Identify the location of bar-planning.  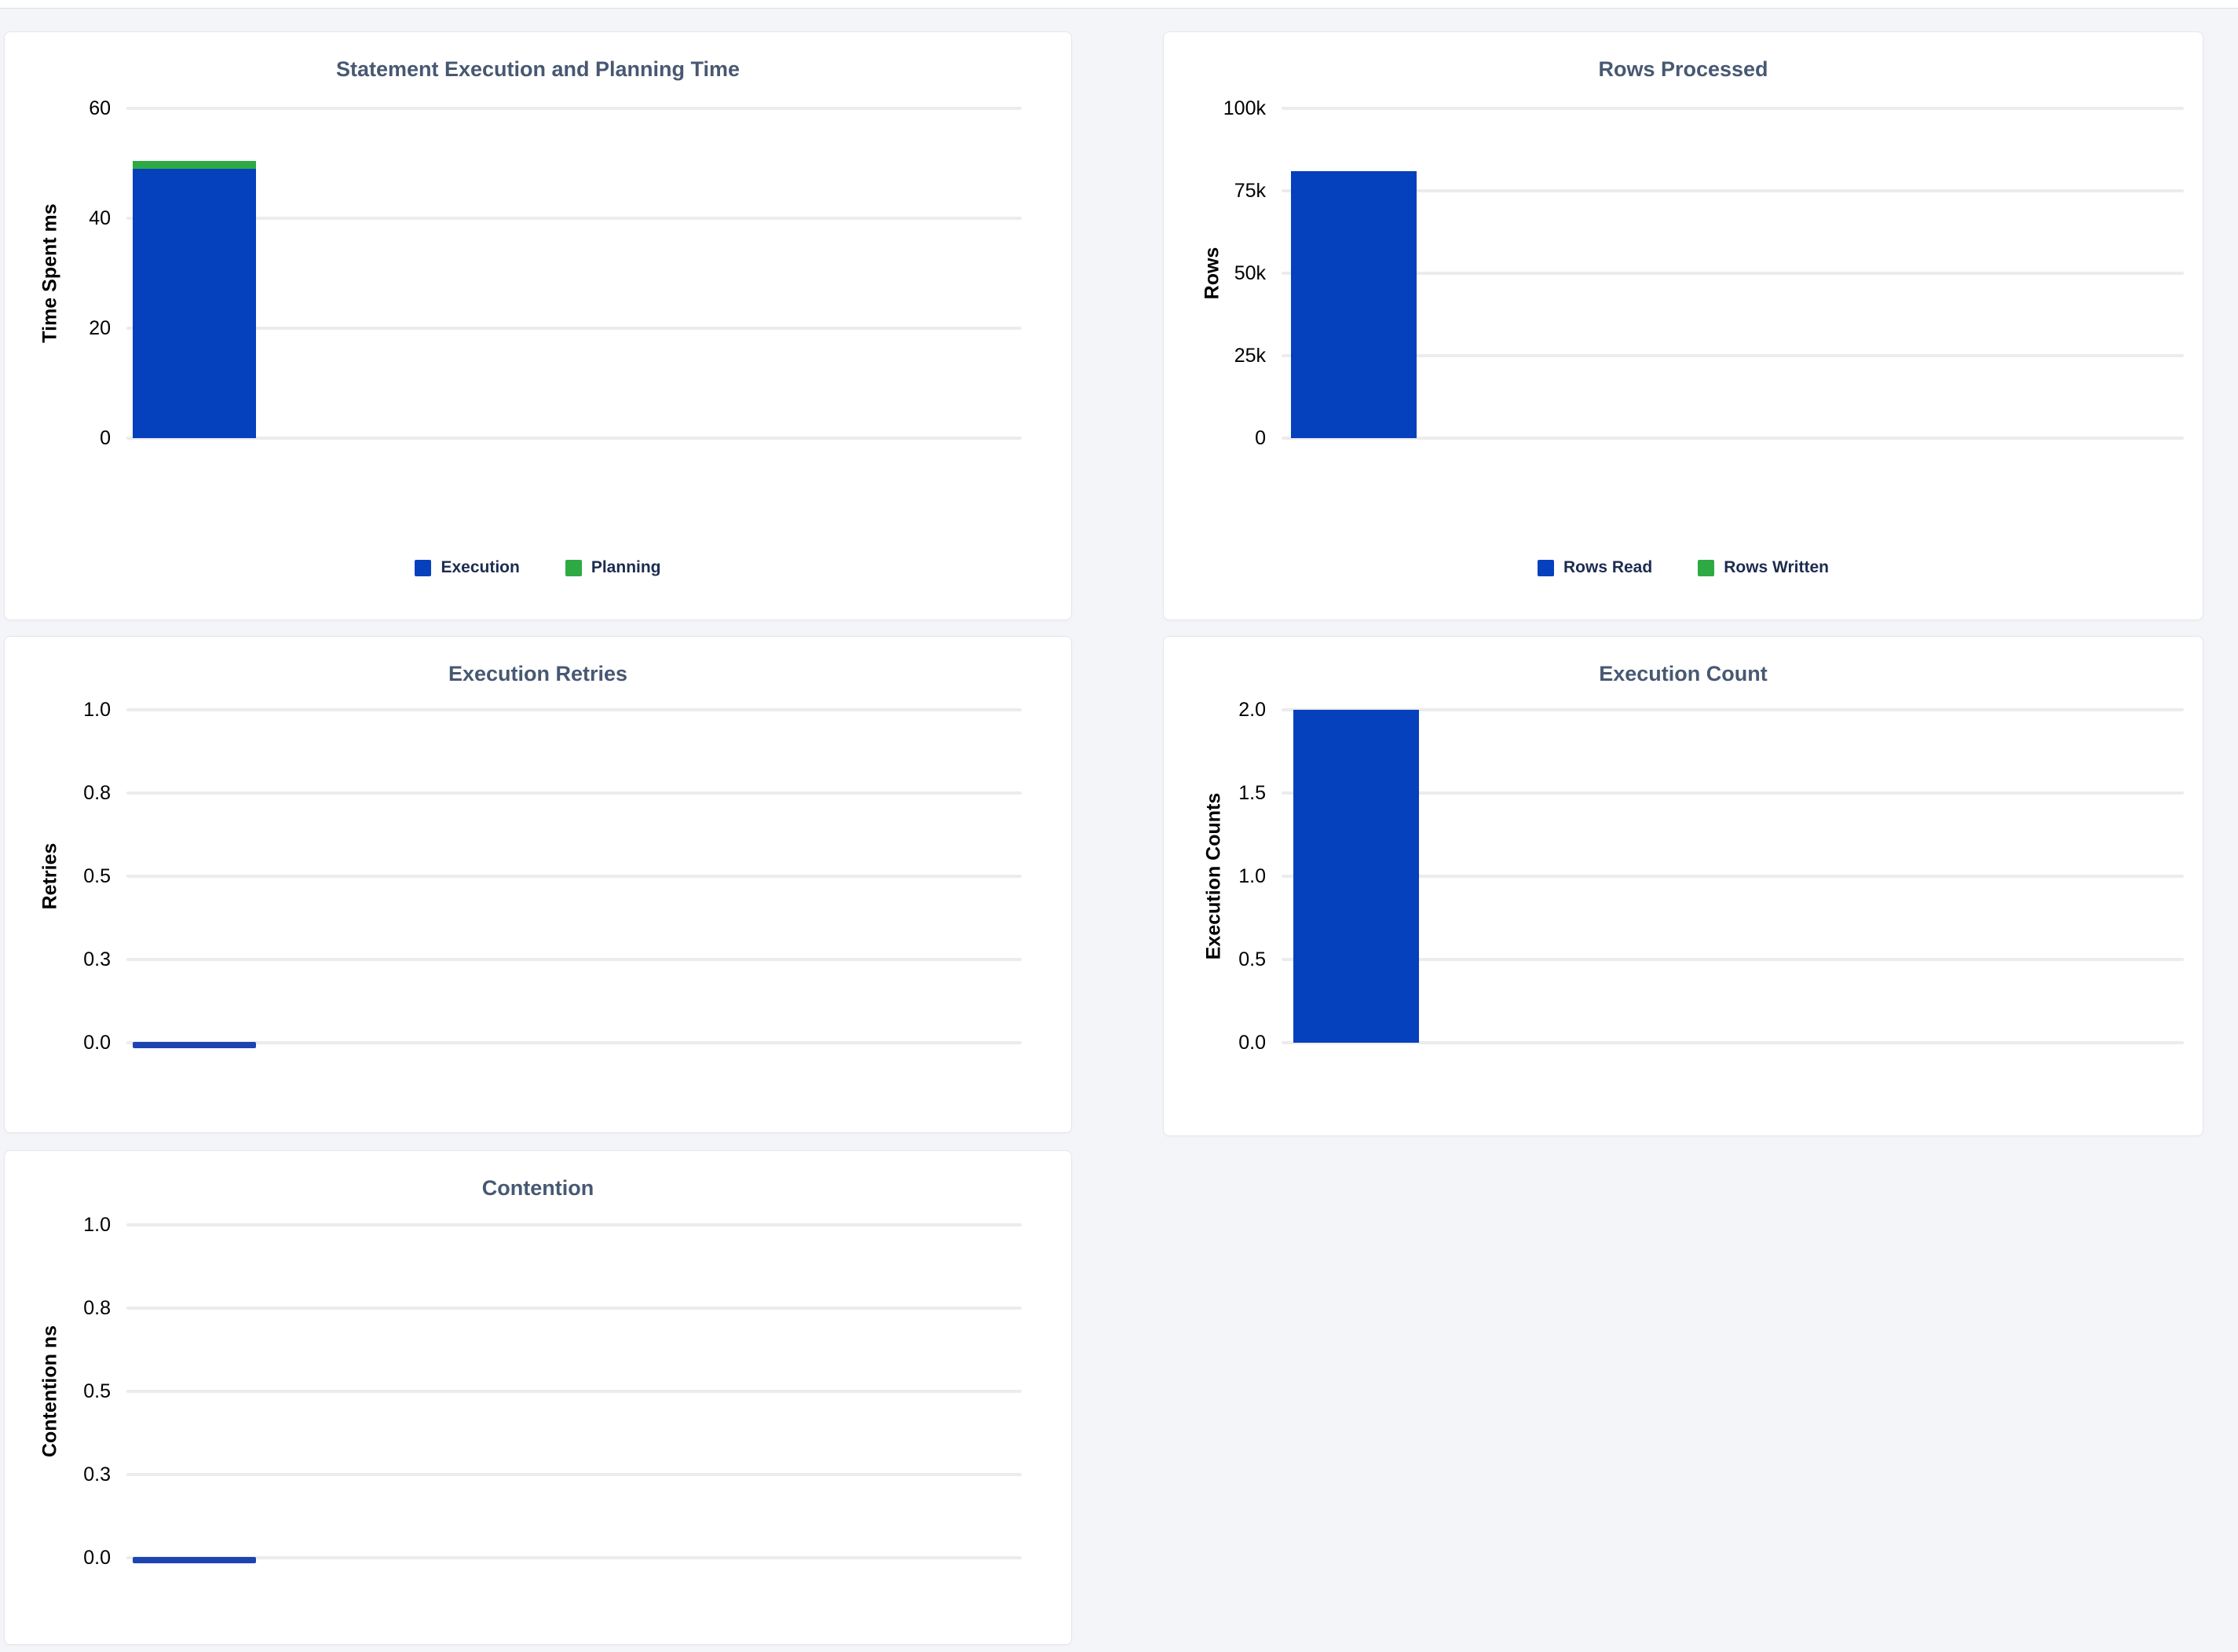
(194, 164).